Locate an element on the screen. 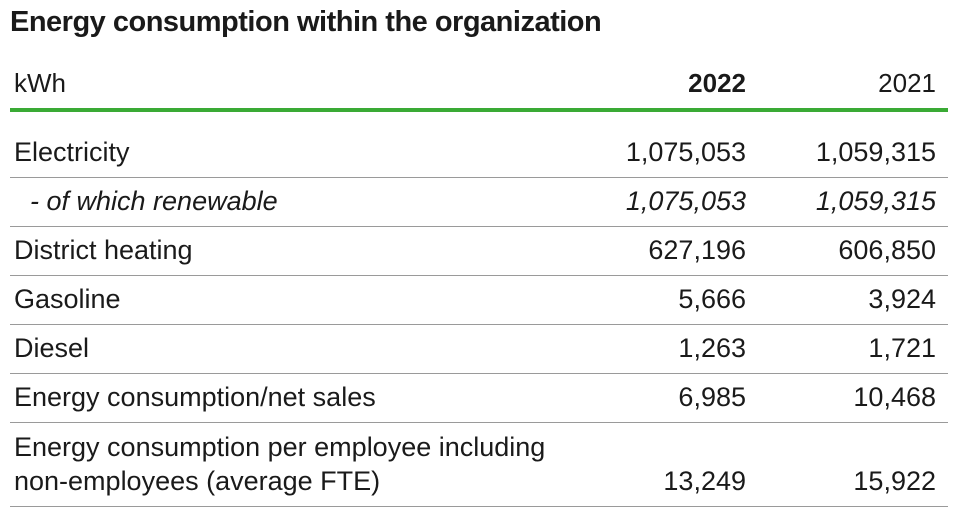 The height and width of the screenshot is (517, 958). row-value: 1,721 is located at coordinates (902, 348).